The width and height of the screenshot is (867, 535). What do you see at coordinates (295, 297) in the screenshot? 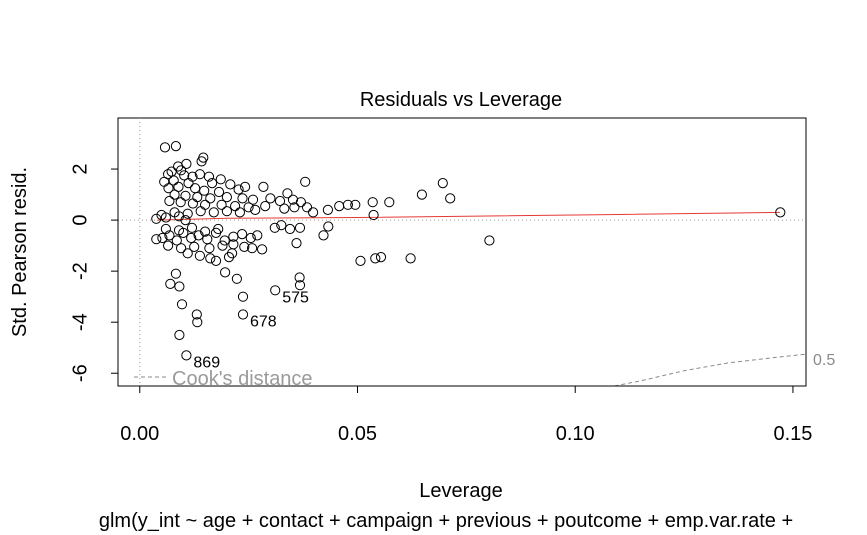
I see `point-label-575: 575` at bounding box center [295, 297].